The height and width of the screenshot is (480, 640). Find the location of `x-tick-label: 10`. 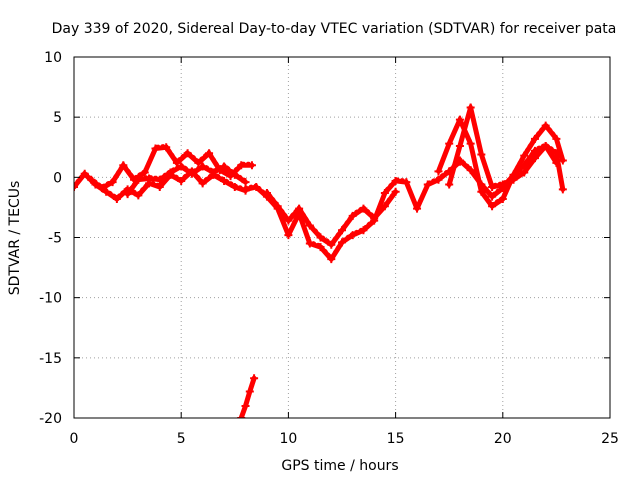

x-tick-label: 10 is located at coordinates (288, 439).